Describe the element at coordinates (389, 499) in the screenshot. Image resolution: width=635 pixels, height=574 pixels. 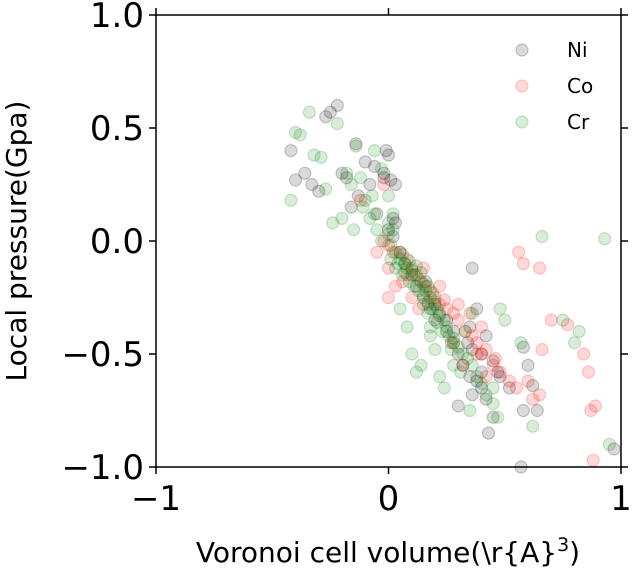
I see `x-tick-label: 0` at that location.